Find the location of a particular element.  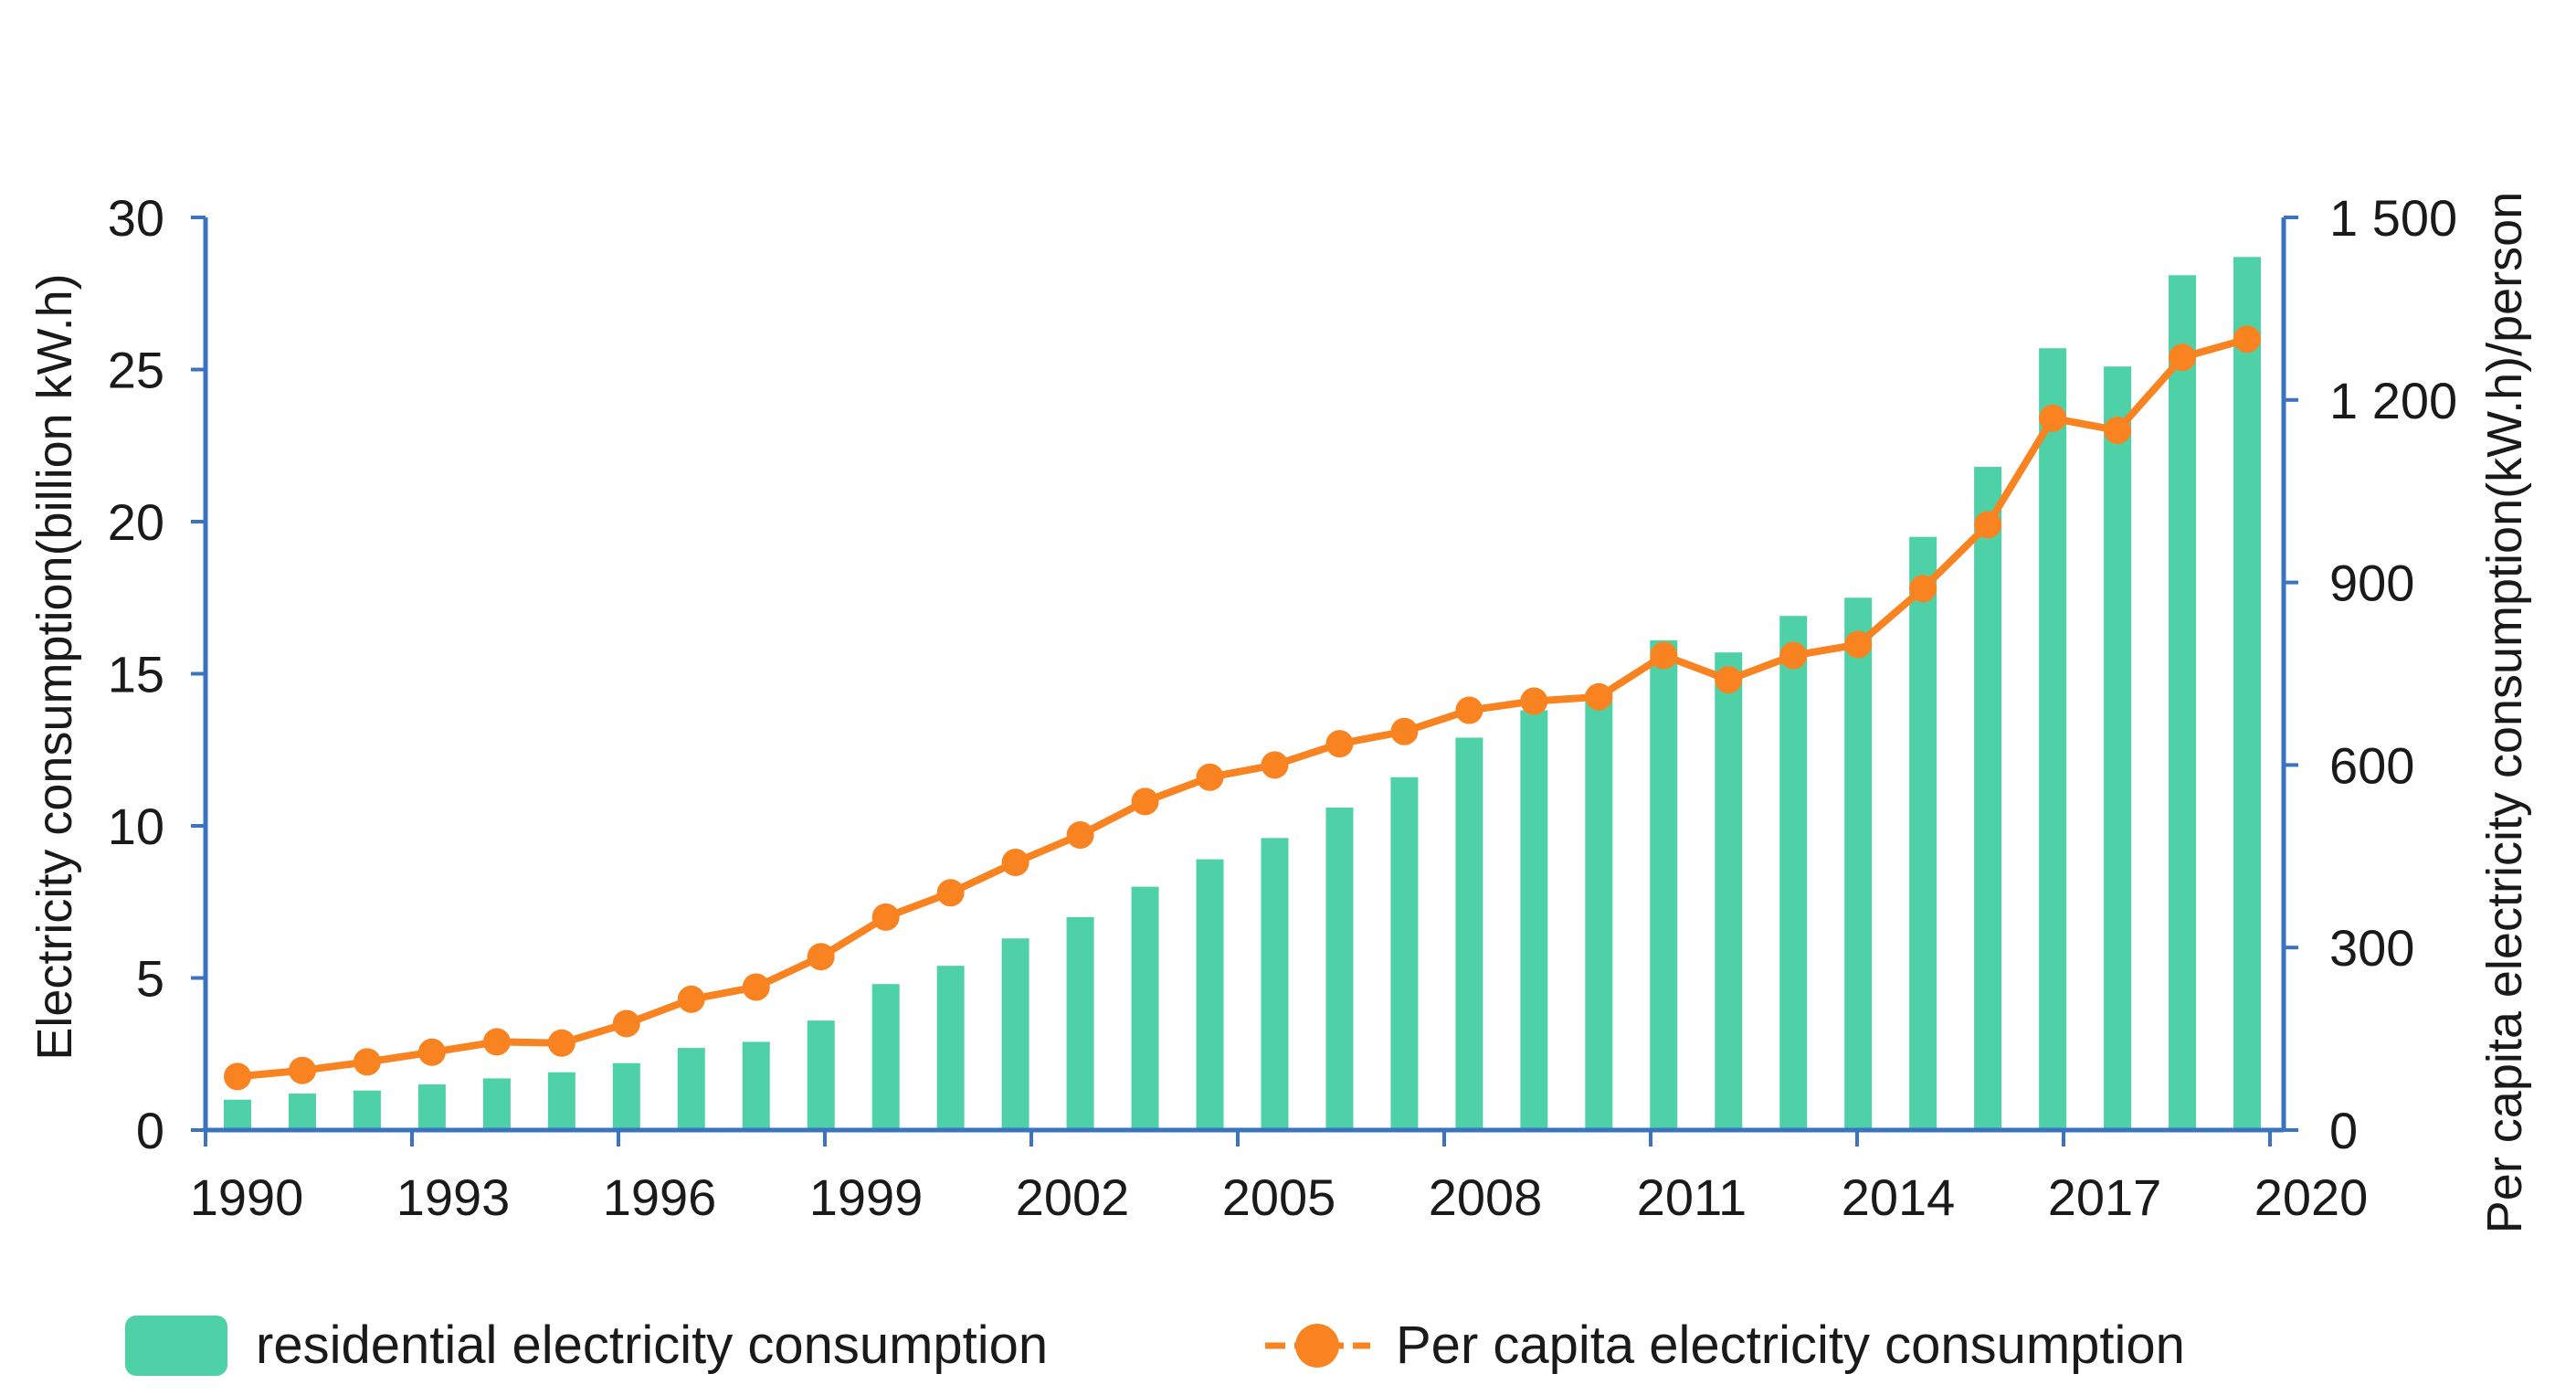

legend-swatch-bars is located at coordinates (176, 1346).